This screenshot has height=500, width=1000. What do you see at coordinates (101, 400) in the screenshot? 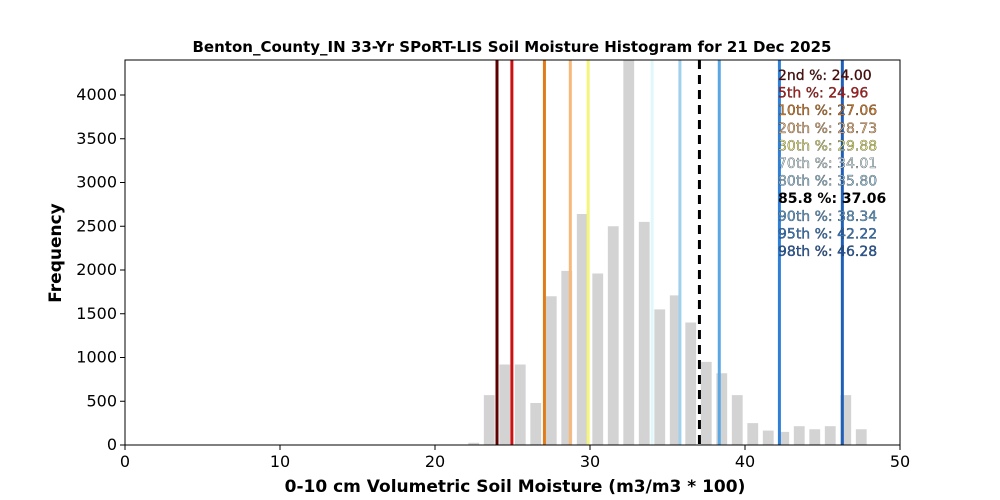
I see `y-tick-label-1: 500` at bounding box center [101, 400].